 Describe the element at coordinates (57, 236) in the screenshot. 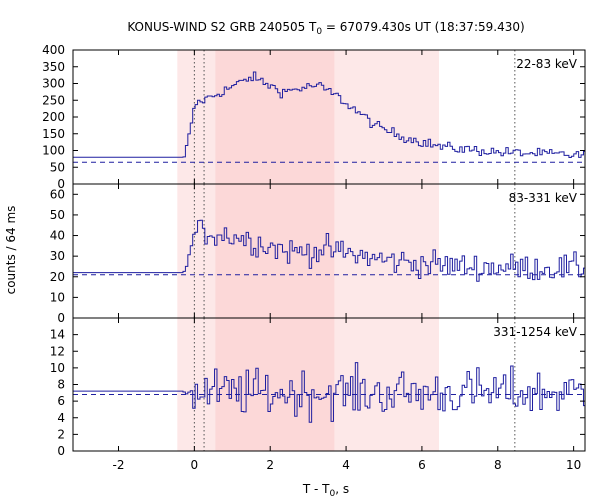

I see `y-tick-label-2-5: 40` at that location.